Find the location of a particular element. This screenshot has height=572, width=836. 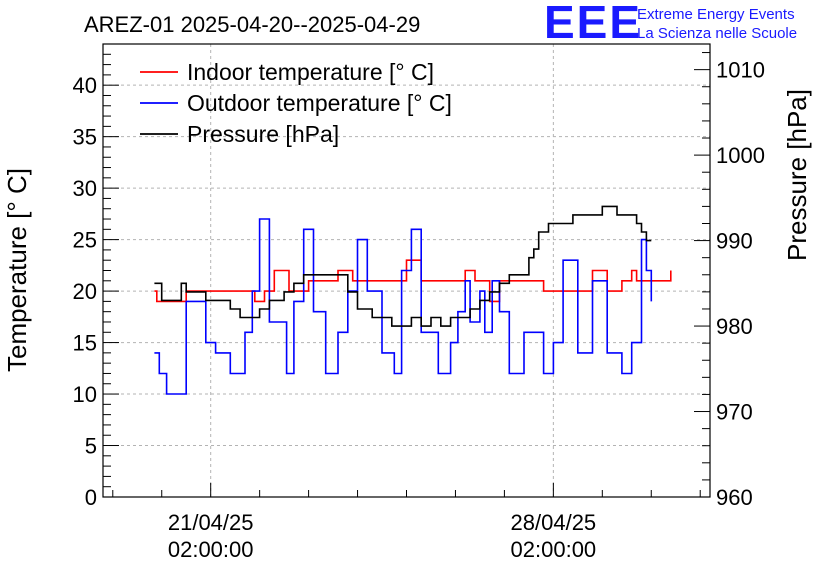

y-tick-label: 40 is located at coordinates (85, 85).